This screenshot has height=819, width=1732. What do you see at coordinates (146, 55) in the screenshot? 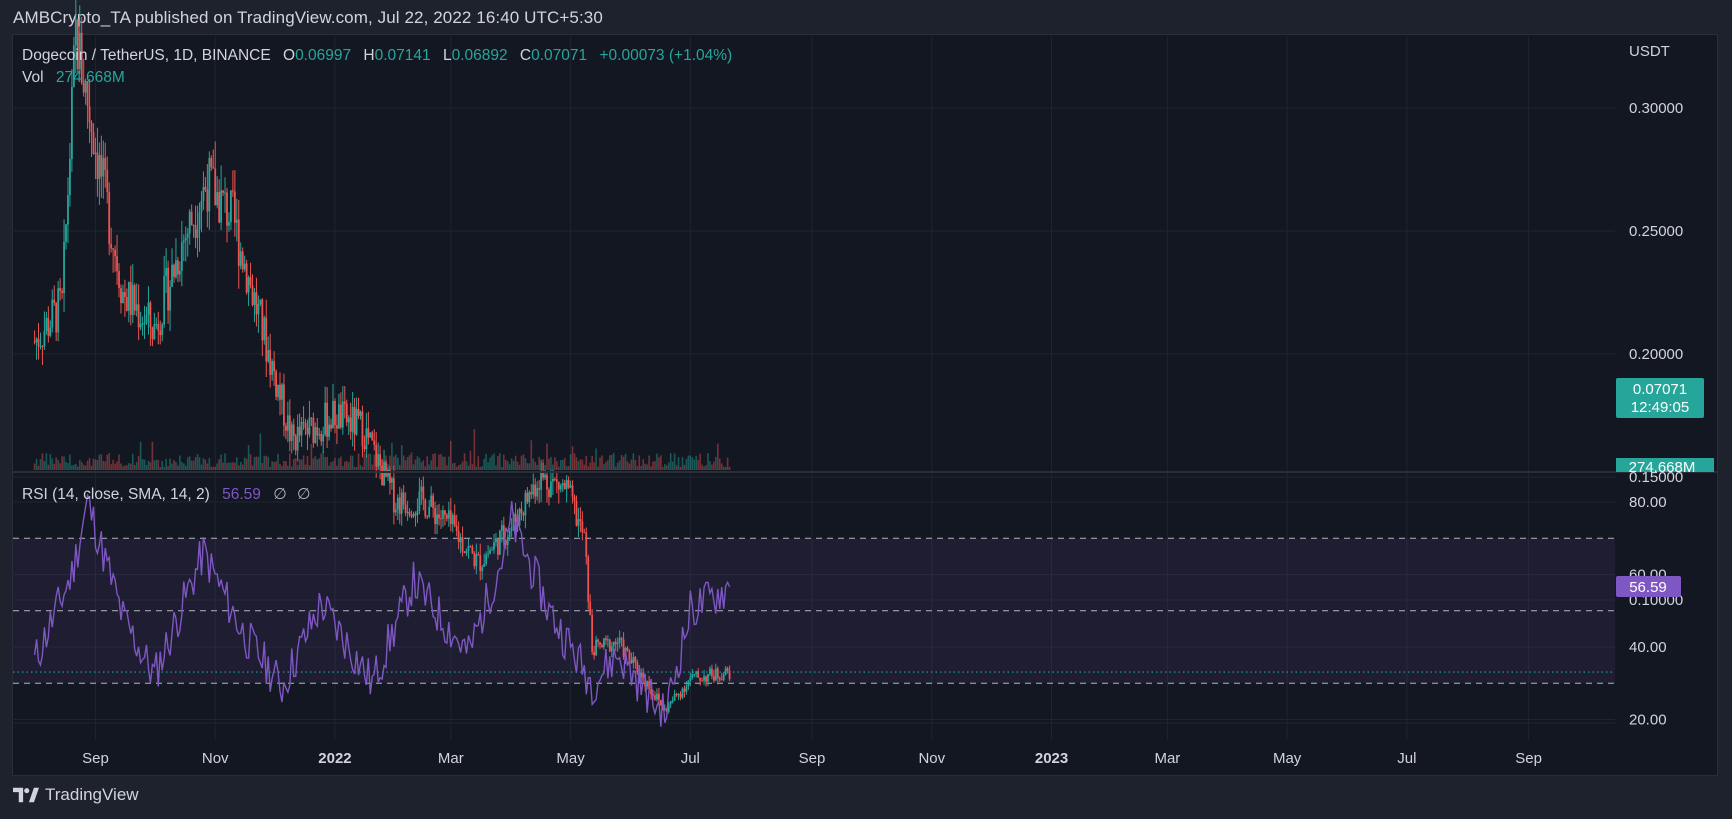
I see `symbol-title: Dogecoin / TetherUS, 1D, BINANCE` at bounding box center [146, 55].